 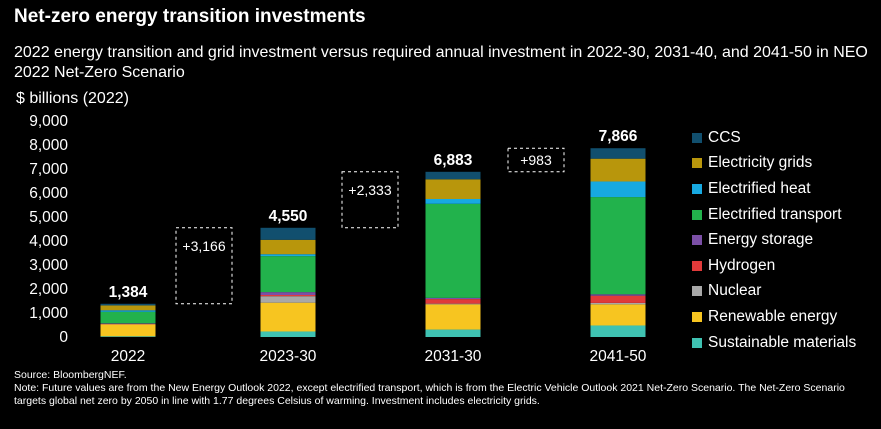 I want to click on y-tick-label: 0, so click(x=63, y=337).